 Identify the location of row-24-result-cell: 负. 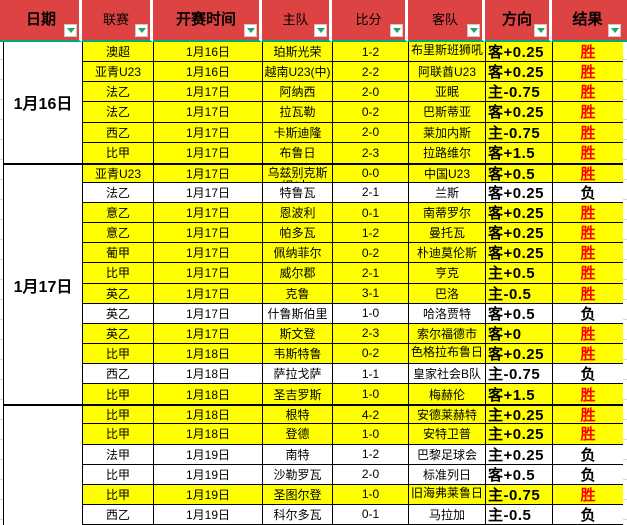
(588, 514).